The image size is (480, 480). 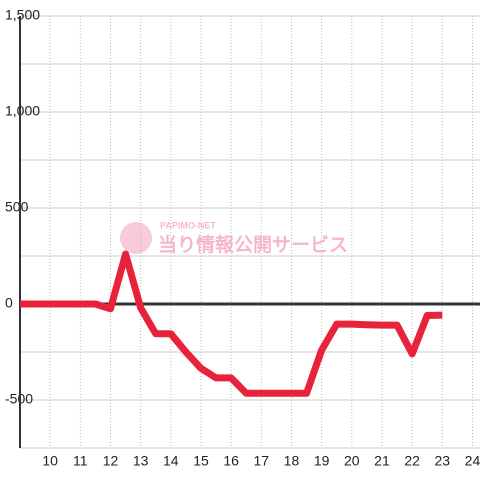 I want to click on x-tick-label: 16, so click(x=231, y=461).